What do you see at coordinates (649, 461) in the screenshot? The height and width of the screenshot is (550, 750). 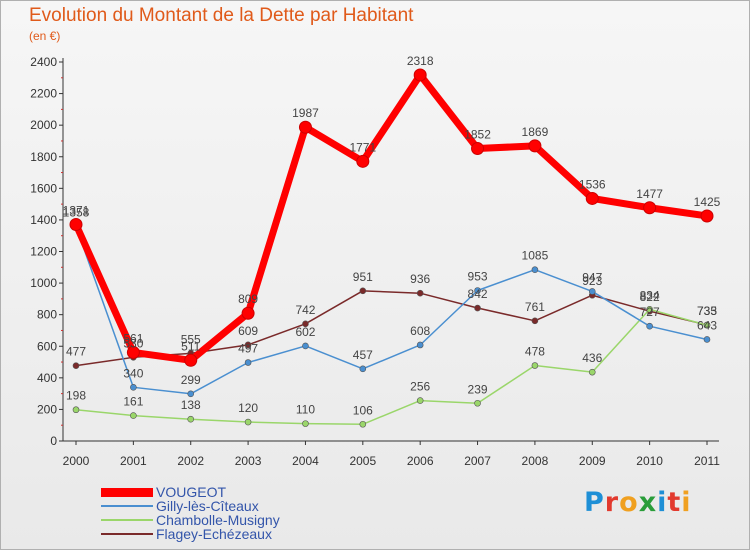 I see `x-tick-label: 2010` at bounding box center [649, 461].